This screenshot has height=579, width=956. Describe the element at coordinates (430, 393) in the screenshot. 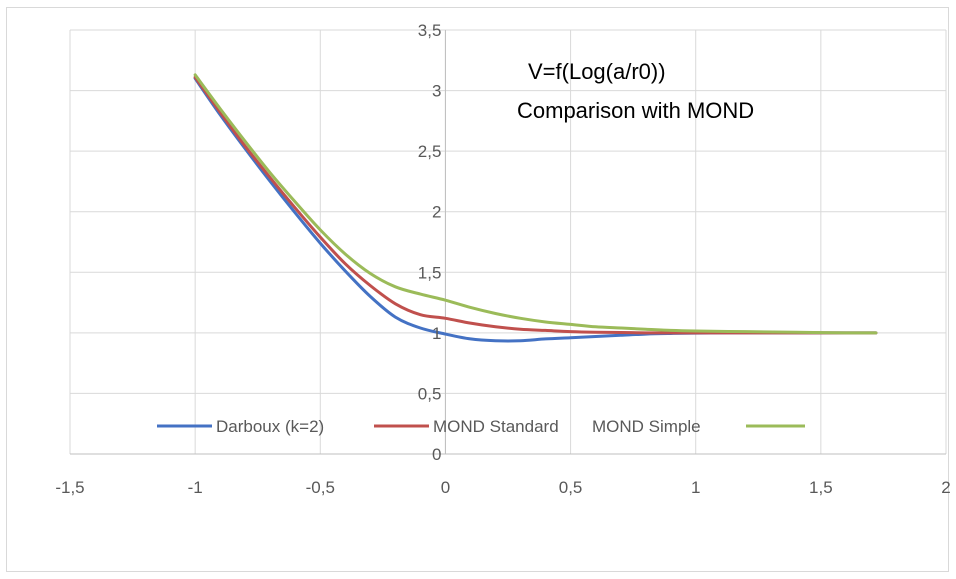

I see `y-tick-label: 0,5` at that location.